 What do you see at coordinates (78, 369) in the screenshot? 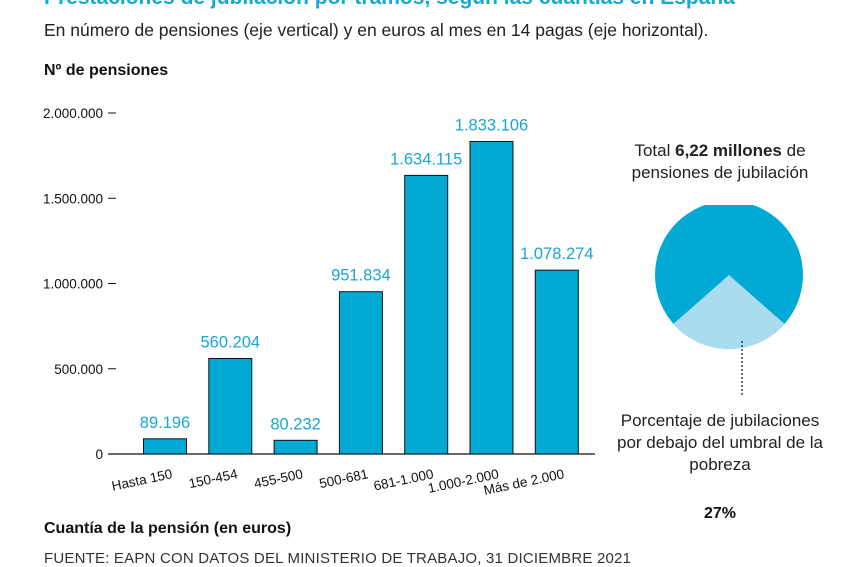
I see `y-tick-label: 500.000` at bounding box center [78, 369].